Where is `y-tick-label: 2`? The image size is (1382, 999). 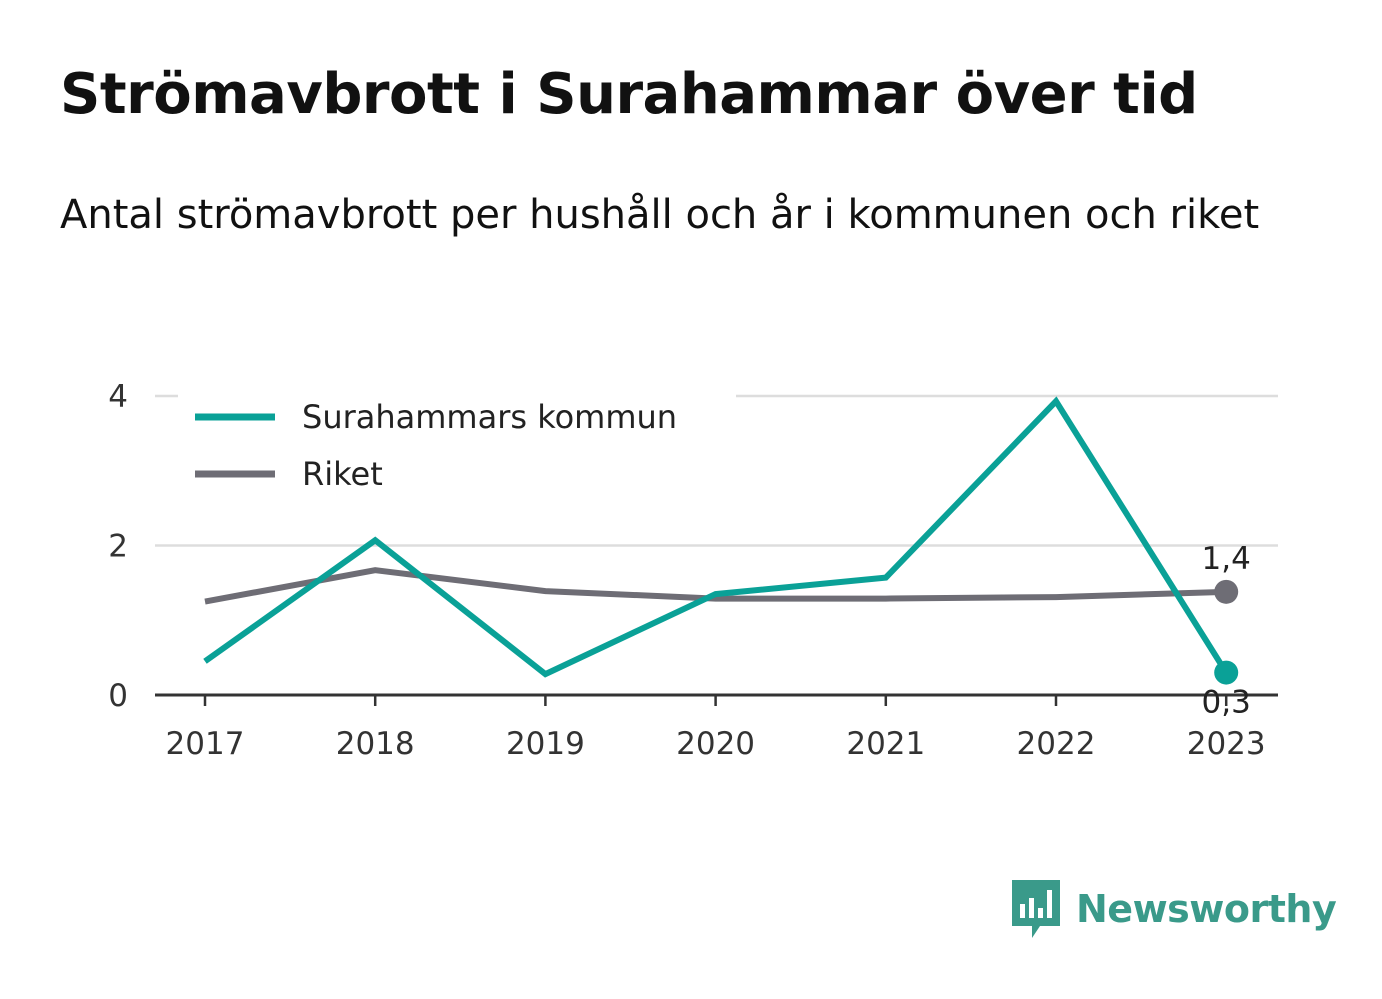 y-tick-label: 2 is located at coordinates (118, 547).